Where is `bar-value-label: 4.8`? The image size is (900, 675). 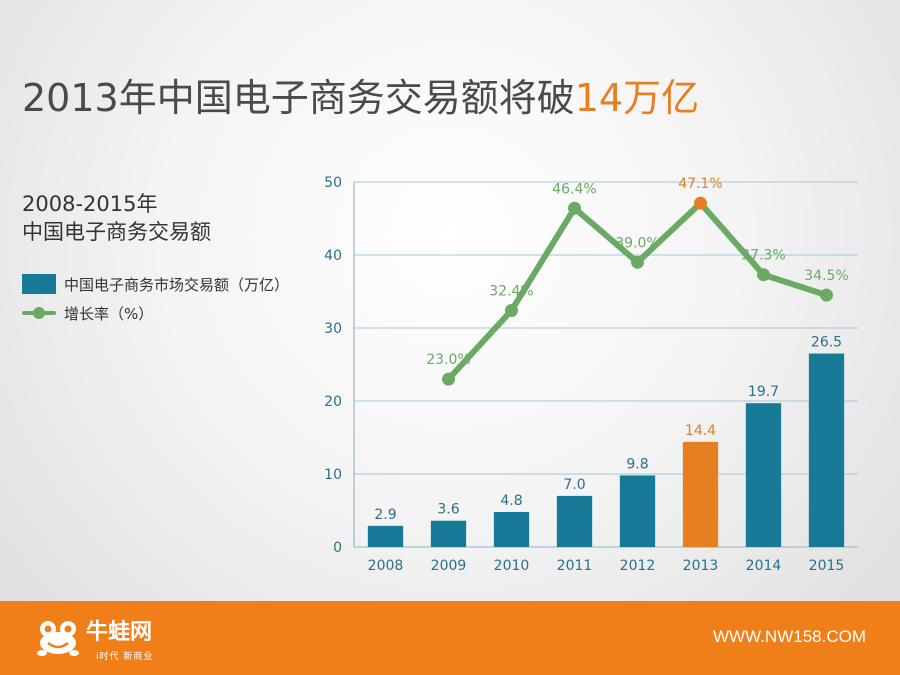 bar-value-label: 4.8 is located at coordinates (511, 501).